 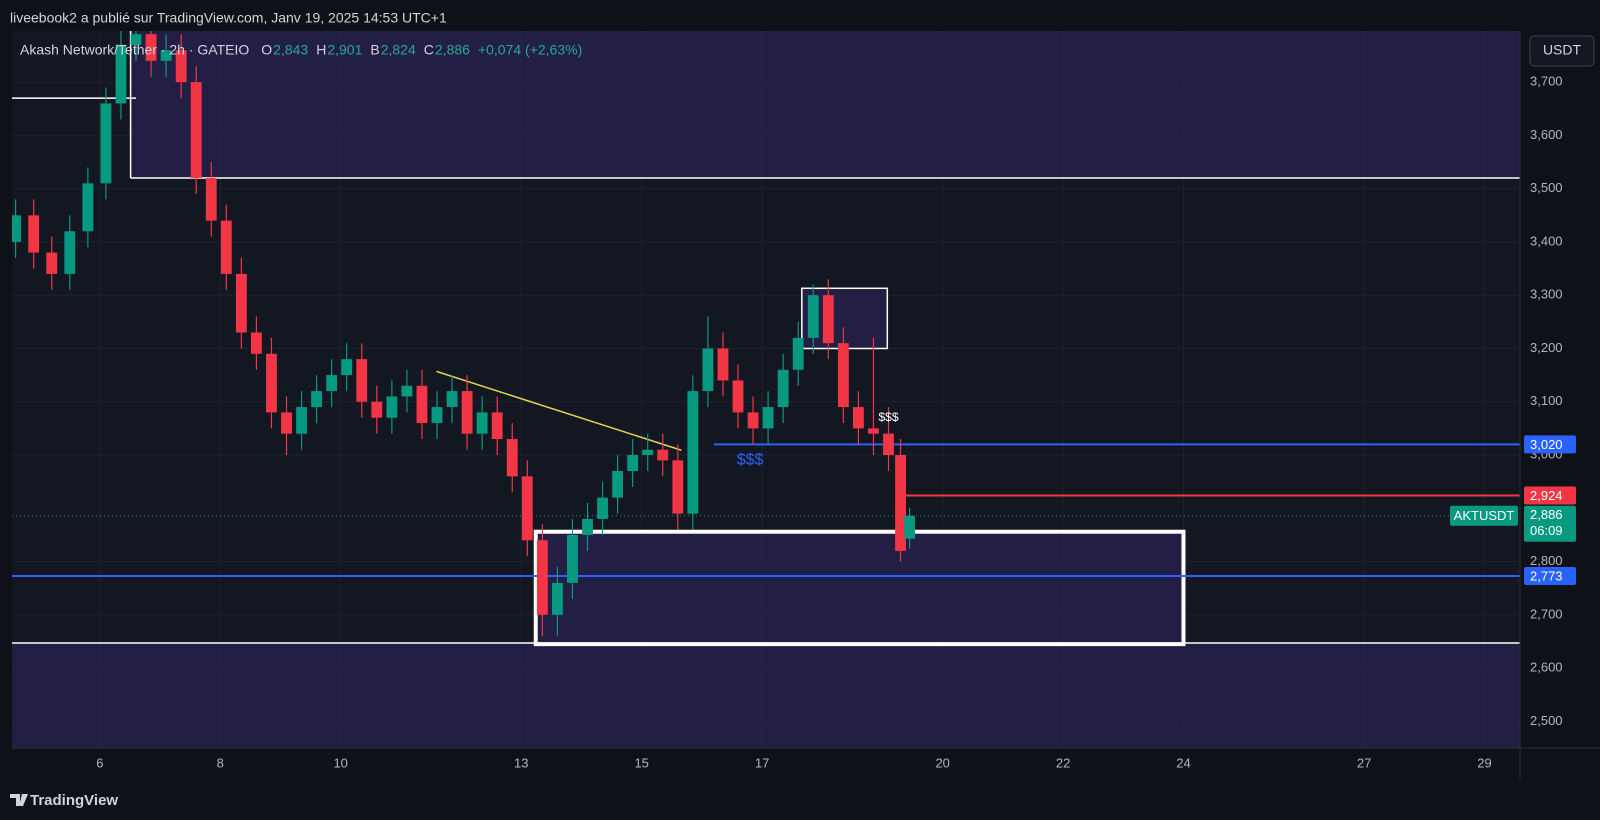 I want to click on y-tick-label: 3,500, so click(x=1546, y=187).